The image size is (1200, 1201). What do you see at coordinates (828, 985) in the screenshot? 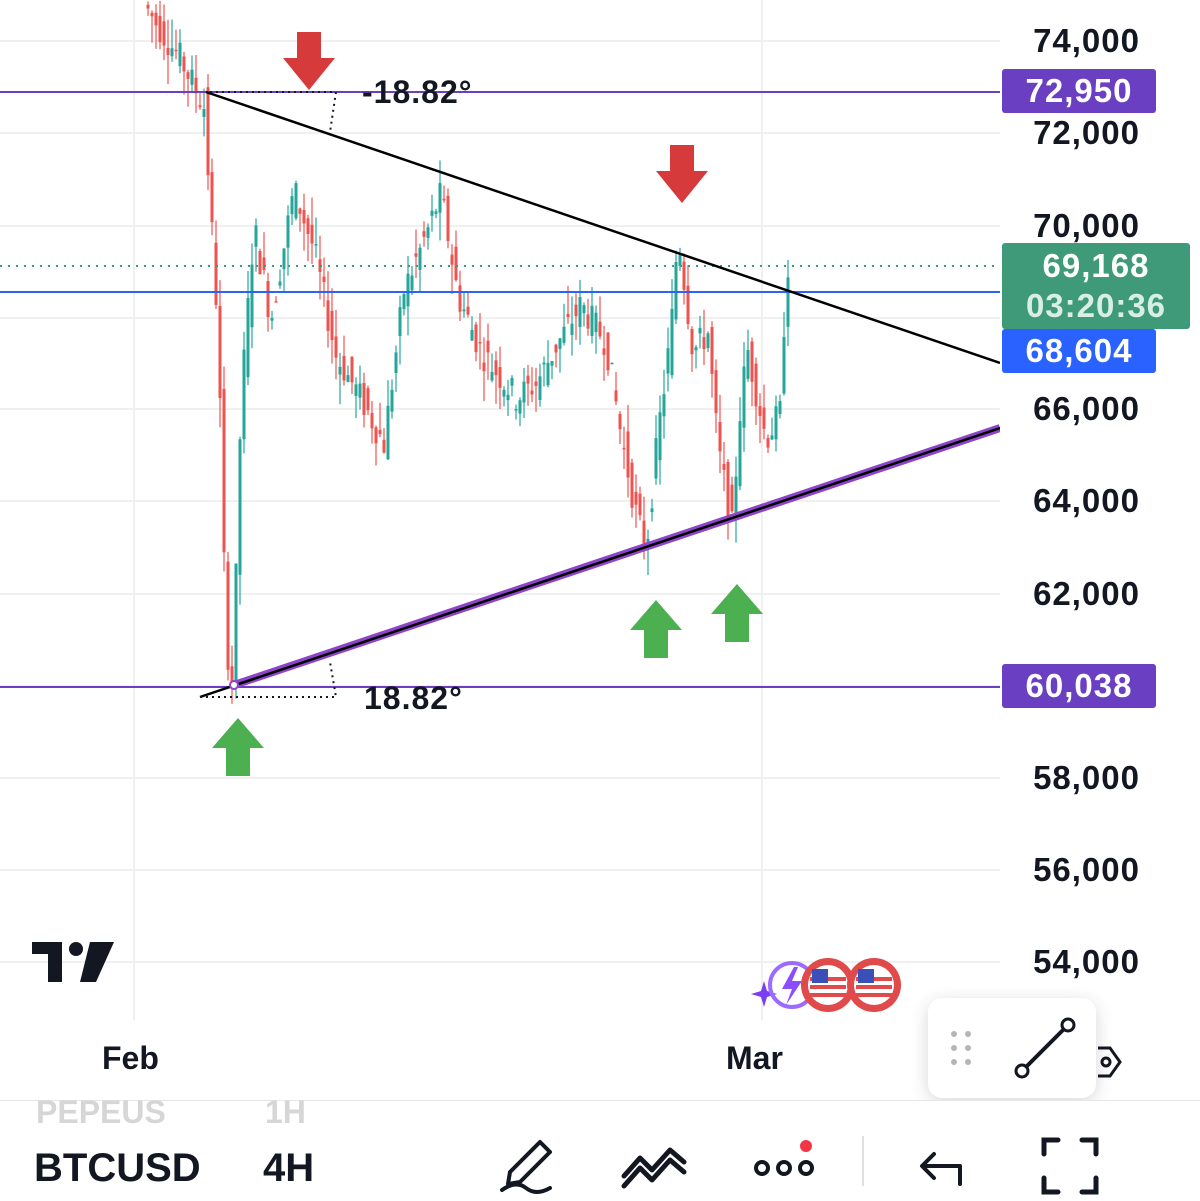
I see `economic-events-markers` at bounding box center [828, 985].